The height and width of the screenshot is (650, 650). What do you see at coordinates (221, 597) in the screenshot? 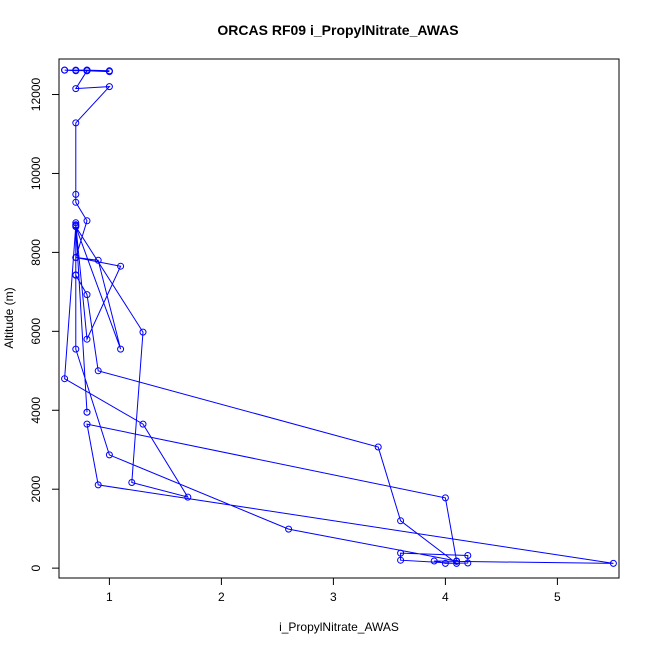
I see `x-tick-label: 2` at bounding box center [221, 597].